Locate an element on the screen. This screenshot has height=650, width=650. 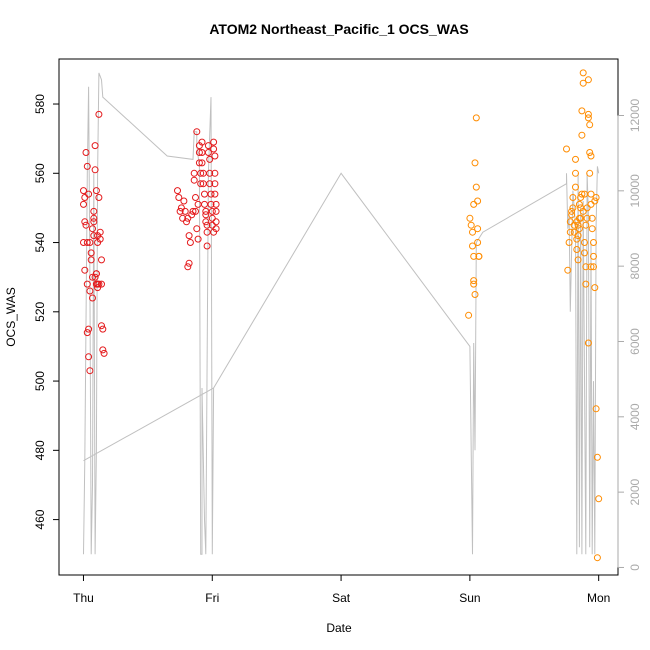
y-axis-right: 0 2000 4000 6000 8000 10000 12000 is located at coordinates (629, 334).